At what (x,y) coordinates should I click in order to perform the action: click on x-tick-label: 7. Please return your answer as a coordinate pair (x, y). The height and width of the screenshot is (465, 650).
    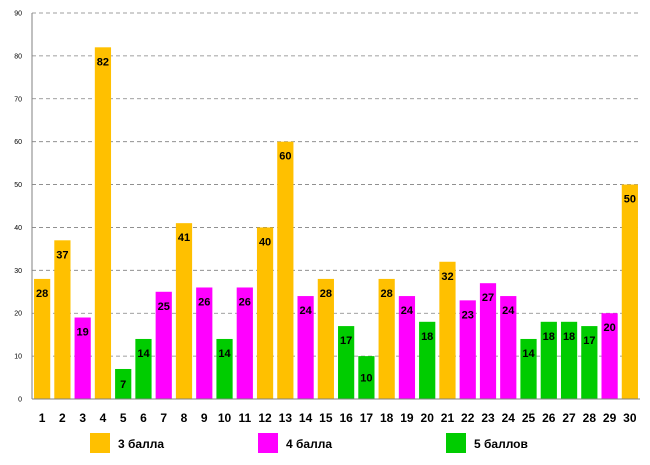
    Looking at the image, I should click on (163, 418).